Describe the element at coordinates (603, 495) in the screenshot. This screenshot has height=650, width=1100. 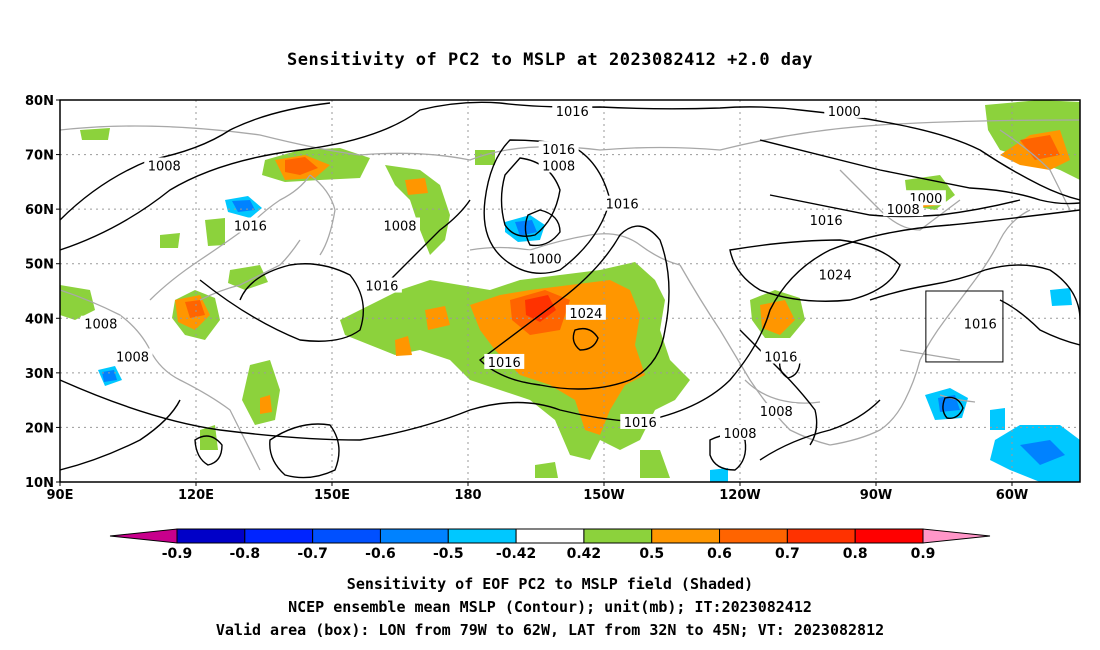
I see `lon-tick-label: 150W` at that location.